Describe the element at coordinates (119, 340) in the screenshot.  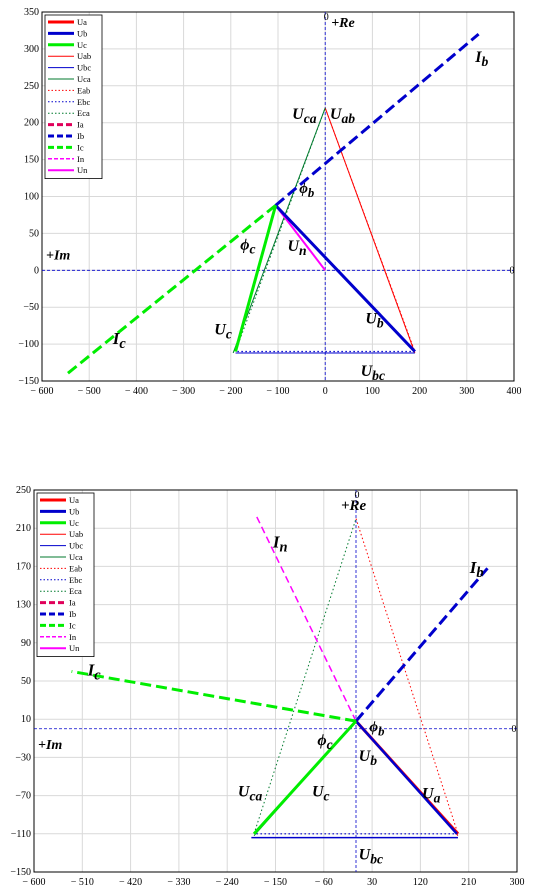
I see `label-Ic: Ic` at that location.